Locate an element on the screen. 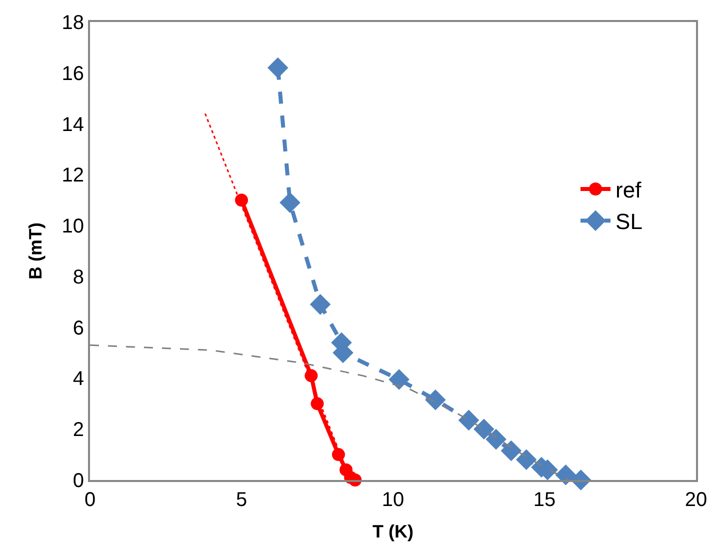 This screenshot has height=560, width=719. y-tick-label: 0 is located at coordinates (78, 481).